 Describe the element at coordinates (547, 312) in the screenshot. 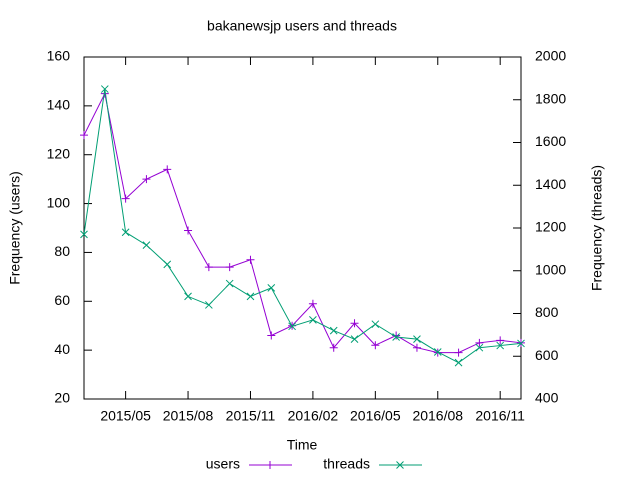

I see `y2-tick-label: 800` at that location.